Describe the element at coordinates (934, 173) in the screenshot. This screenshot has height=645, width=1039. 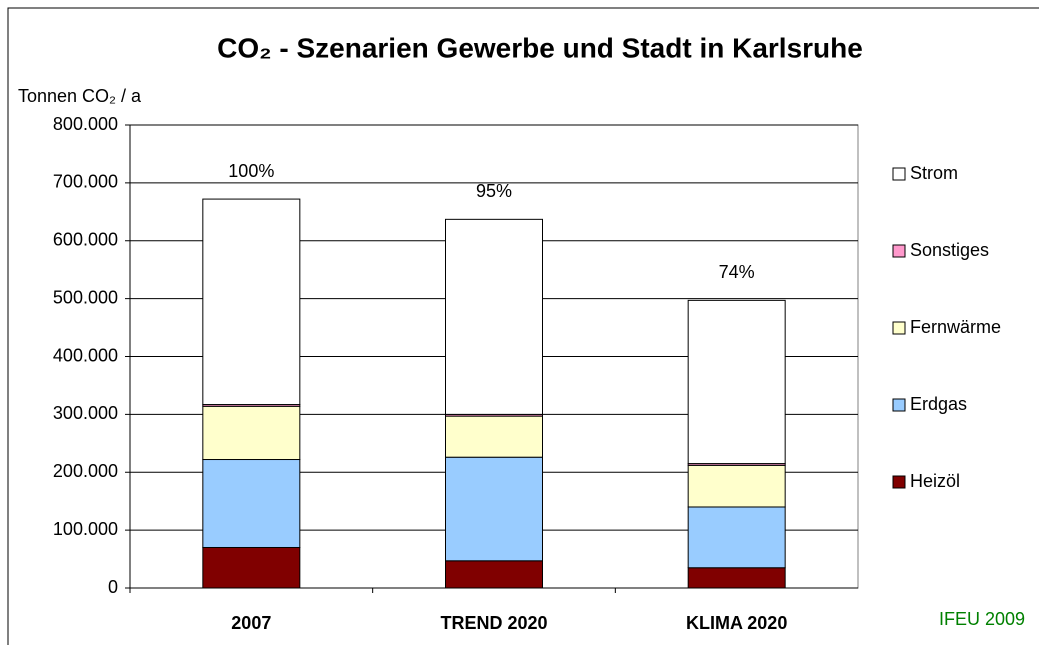
I see `legend-label: Strom` at that location.